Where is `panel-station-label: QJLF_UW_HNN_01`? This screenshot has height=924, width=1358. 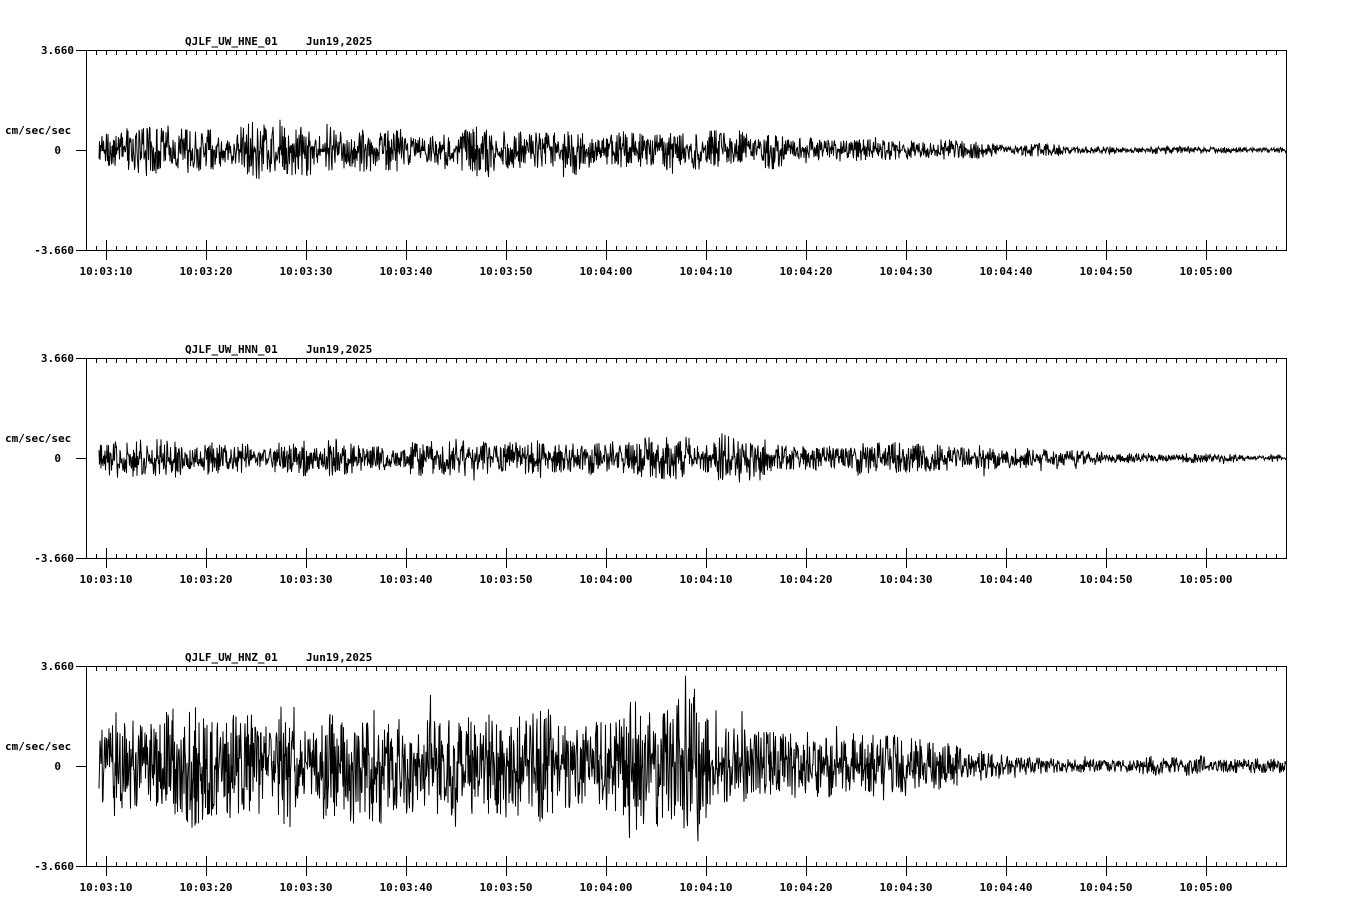
panel-station-label: QJLF_UW_HNN_01 is located at coordinates (231, 349).